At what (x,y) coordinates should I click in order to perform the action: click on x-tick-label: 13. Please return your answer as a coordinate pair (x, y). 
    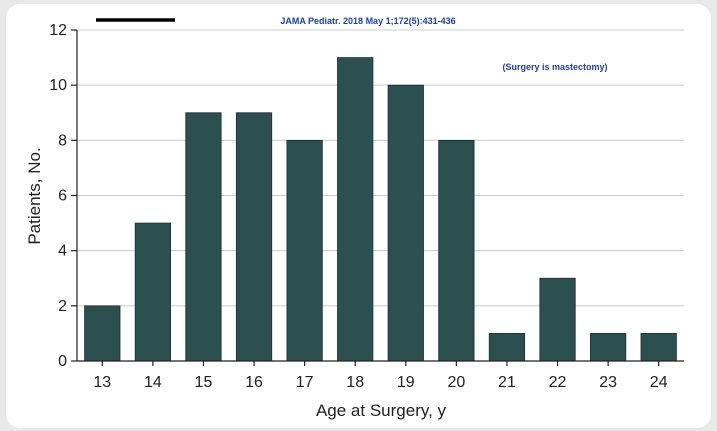
    Looking at the image, I should click on (102, 382).